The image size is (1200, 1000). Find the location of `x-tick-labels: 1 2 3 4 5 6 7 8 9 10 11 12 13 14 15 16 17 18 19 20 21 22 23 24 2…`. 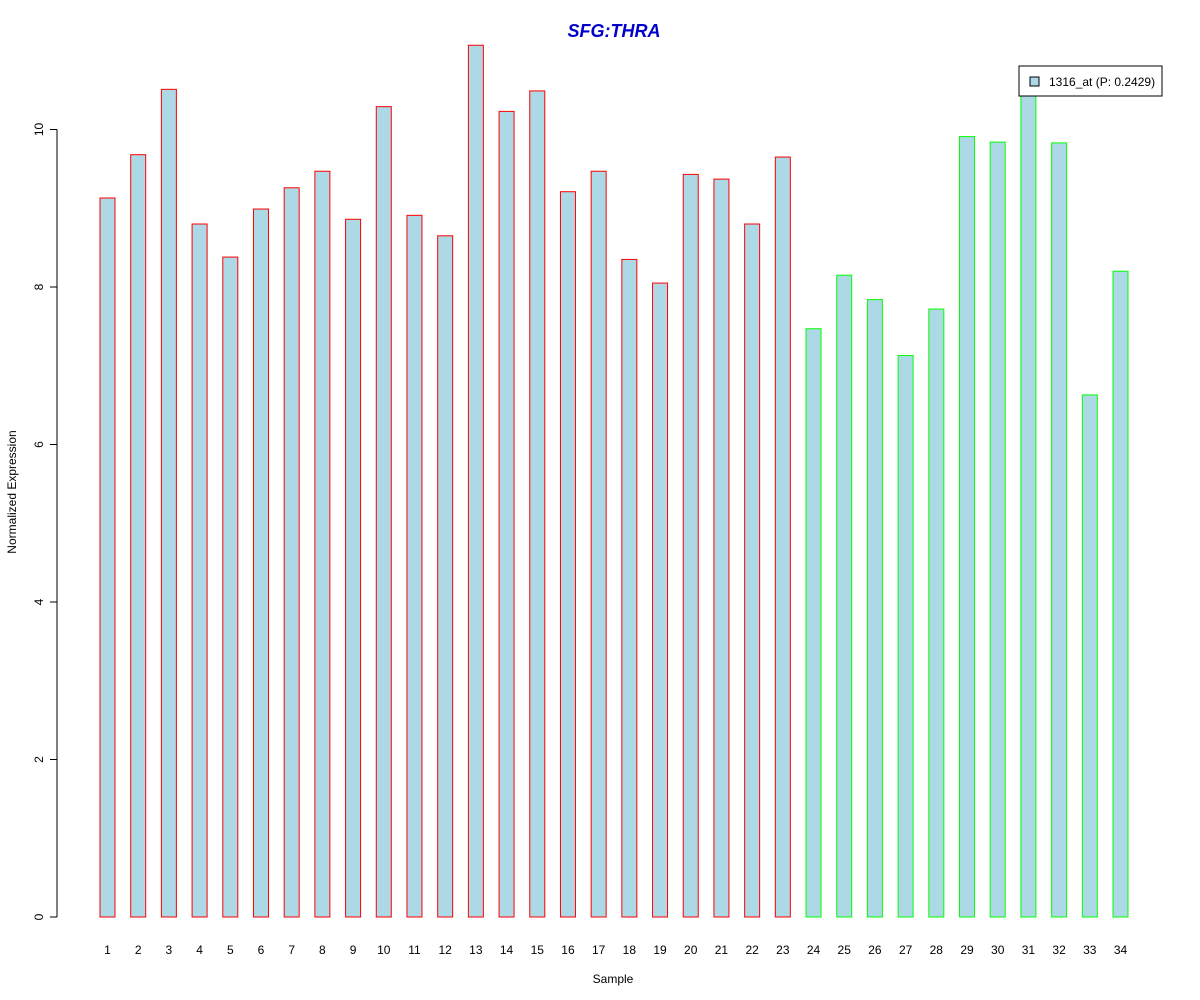

x-tick-labels: 1 2 3 4 5 6 7 8 9 10 11 12 13 14 15 16 17 18 19 20 21 22 23 24 2… is located at coordinates (615, 950).